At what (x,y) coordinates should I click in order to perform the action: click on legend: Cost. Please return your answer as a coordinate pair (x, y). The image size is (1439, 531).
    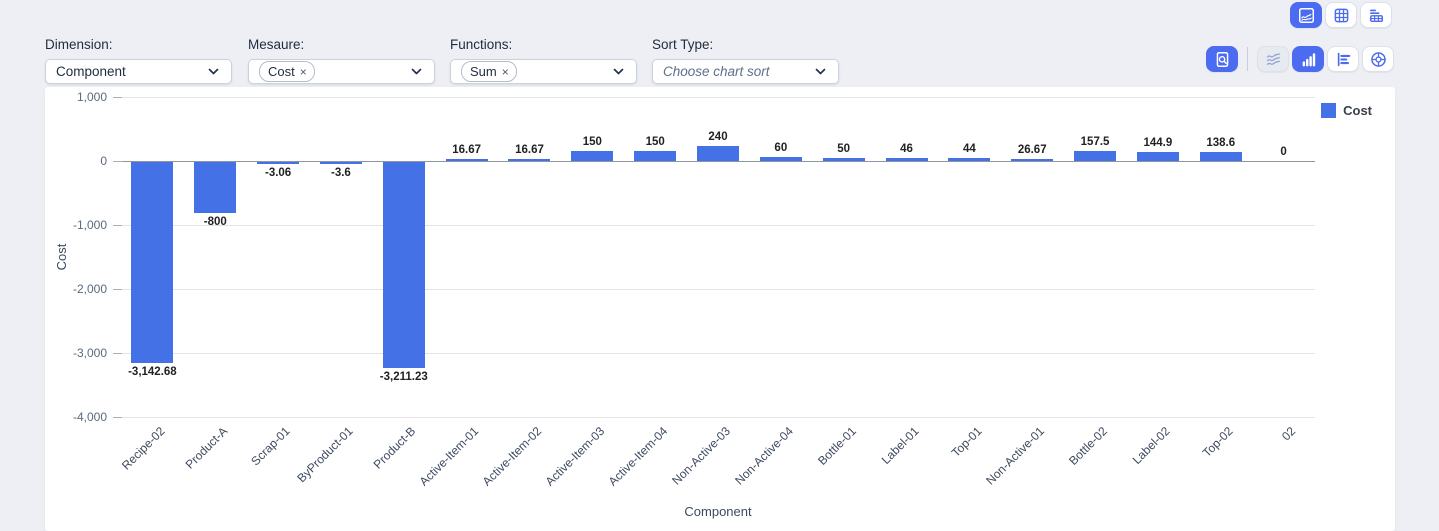
    Looking at the image, I should click on (1346, 110).